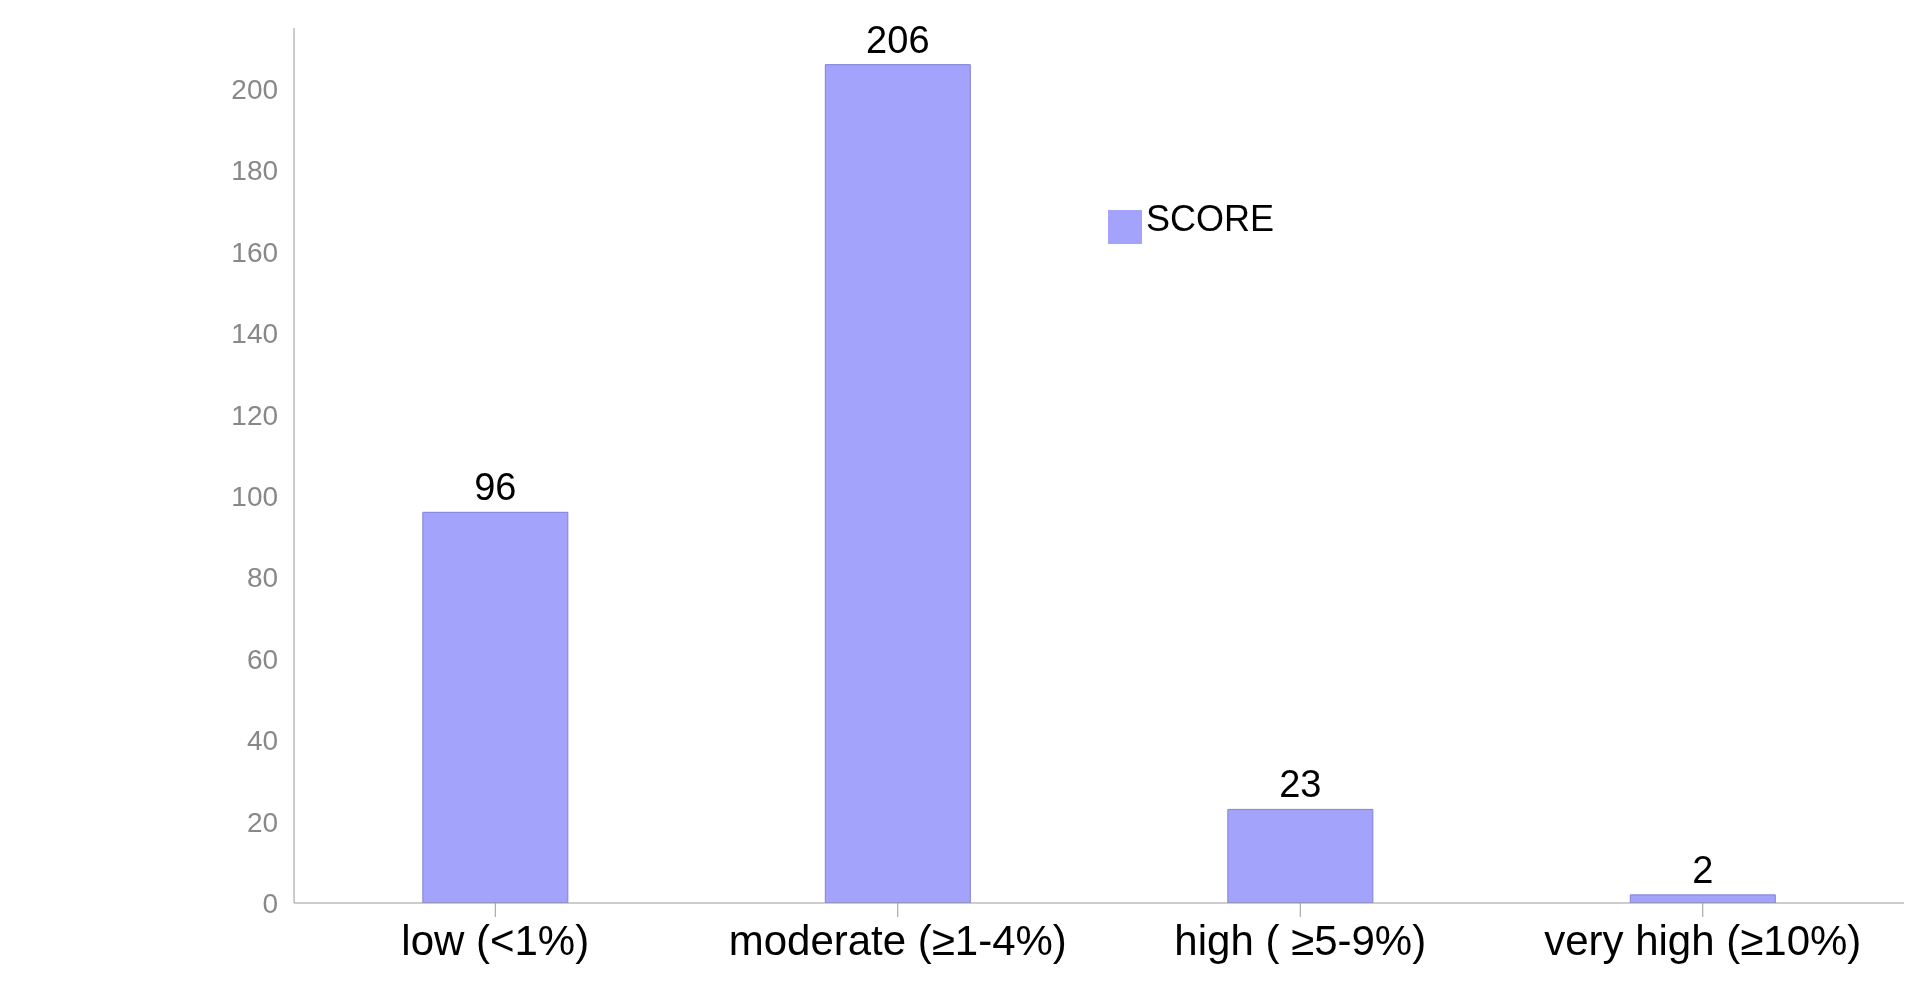 Image resolution: width=1922 pixels, height=1004 pixels. What do you see at coordinates (1703, 869) in the screenshot?
I see `data-label: 2` at bounding box center [1703, 869].